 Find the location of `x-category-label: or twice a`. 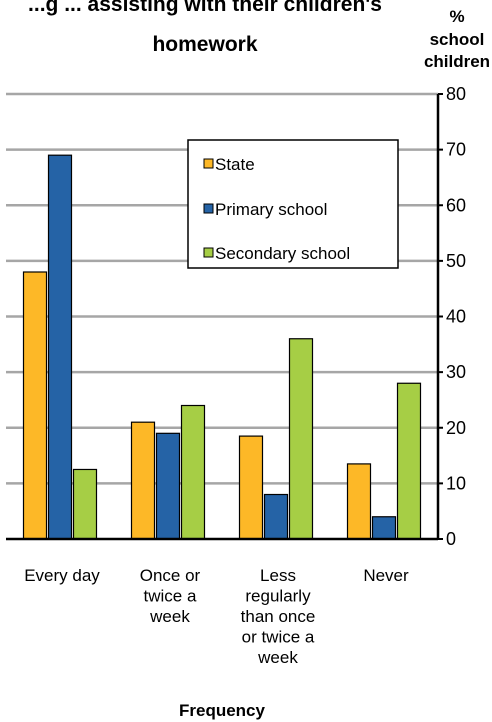

x-category-label: or twice a is located at coordinates (278, 637).